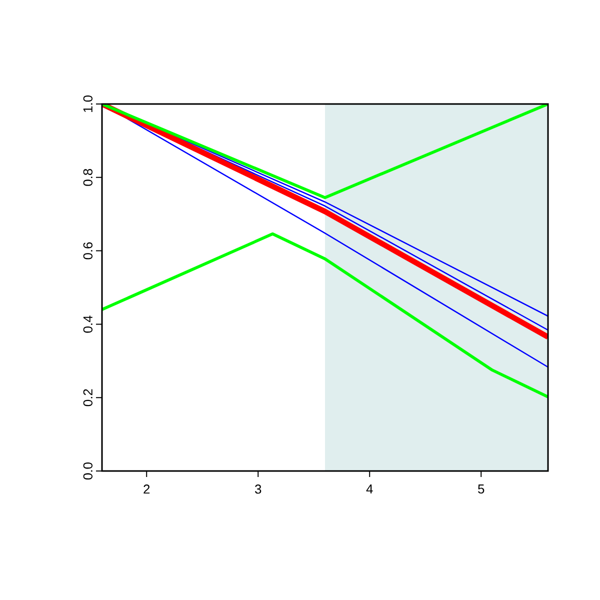 The image size is (600, 600). Describe the element at coordinates (87, 324) in the screenshot. I see `y-tick-label: 0.4` at that location.